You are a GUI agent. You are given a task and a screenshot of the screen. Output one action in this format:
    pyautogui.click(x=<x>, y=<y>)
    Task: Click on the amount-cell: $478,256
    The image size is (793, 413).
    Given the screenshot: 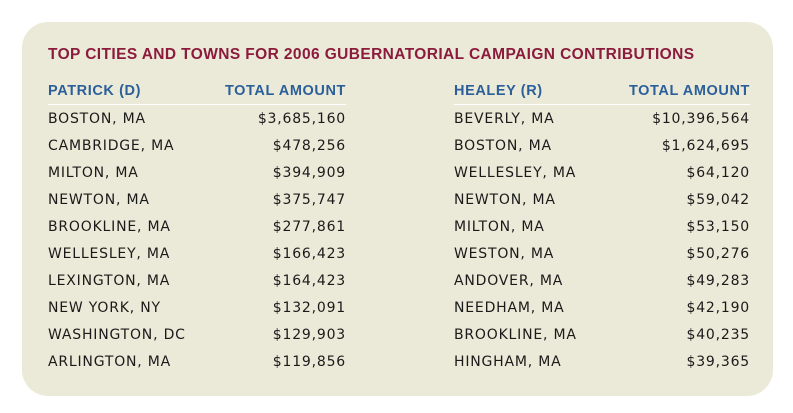 What is the action you would take?
    pyautogui.click(x=309, y=146)
    